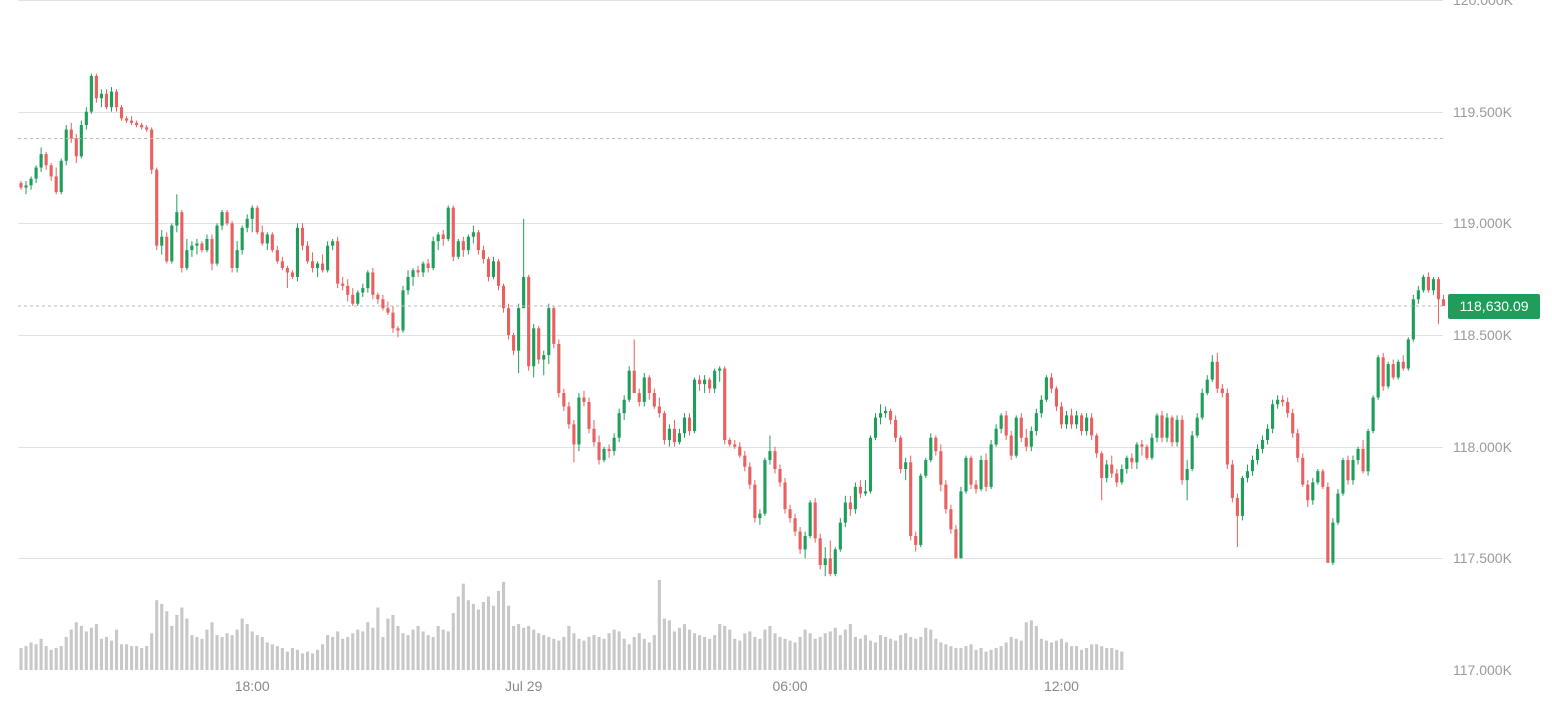  I want to click on y-tick-label: 119.000K, so click(1483, 223).